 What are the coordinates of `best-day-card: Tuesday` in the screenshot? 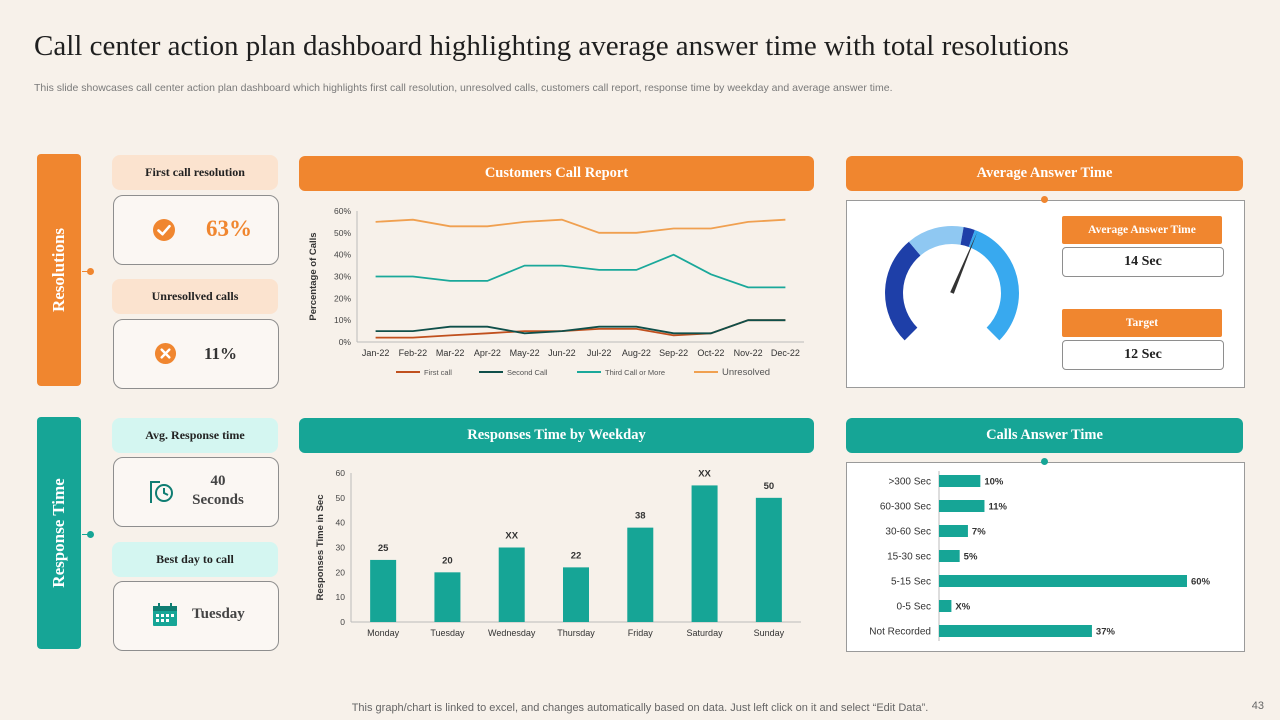 It's located at (196, 616).